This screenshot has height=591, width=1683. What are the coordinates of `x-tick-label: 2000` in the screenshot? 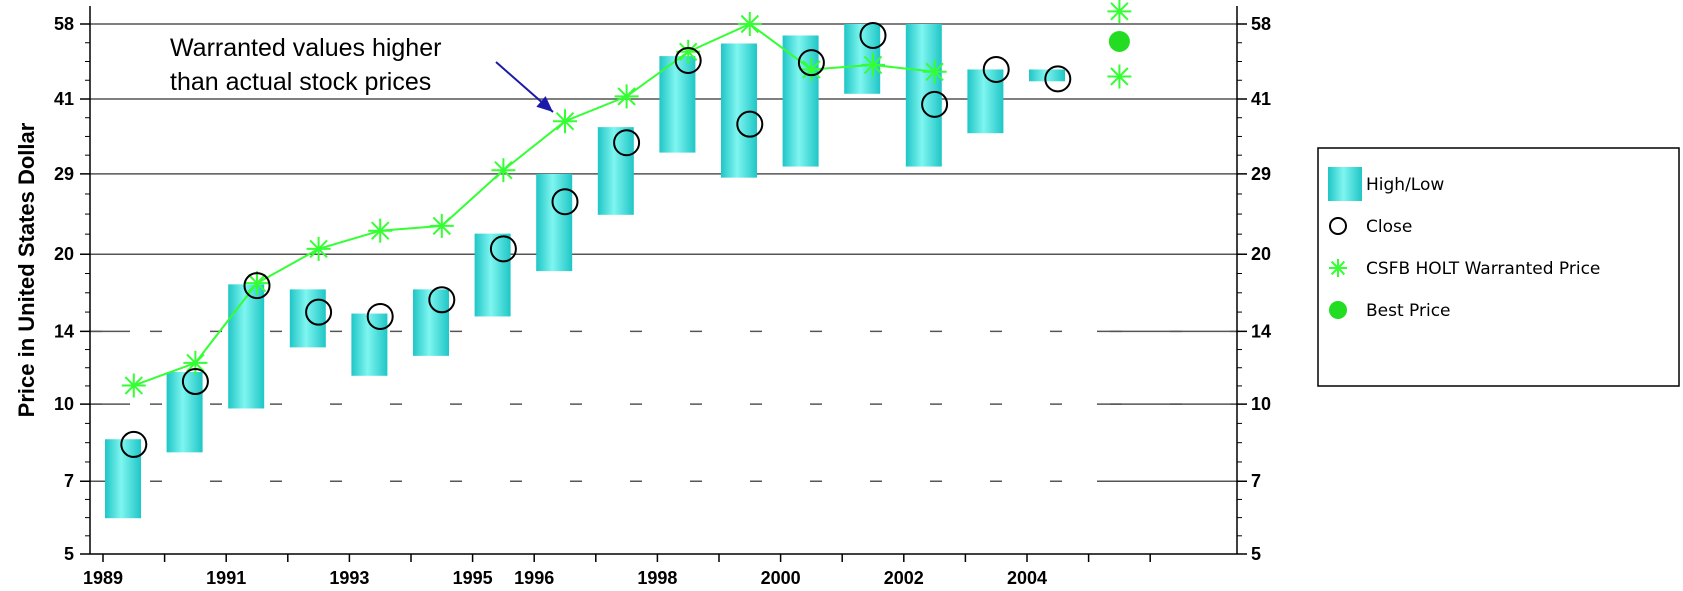 It's located at (781, 578).